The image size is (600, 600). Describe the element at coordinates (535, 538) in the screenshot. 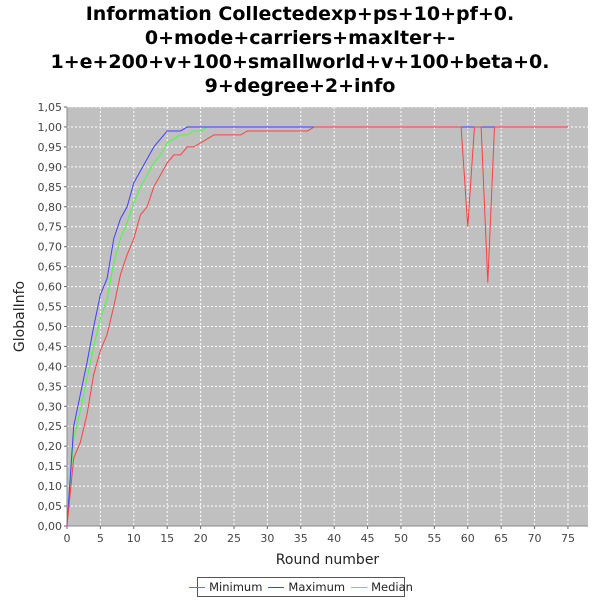

I see `x-tick-label: 70` at that location.